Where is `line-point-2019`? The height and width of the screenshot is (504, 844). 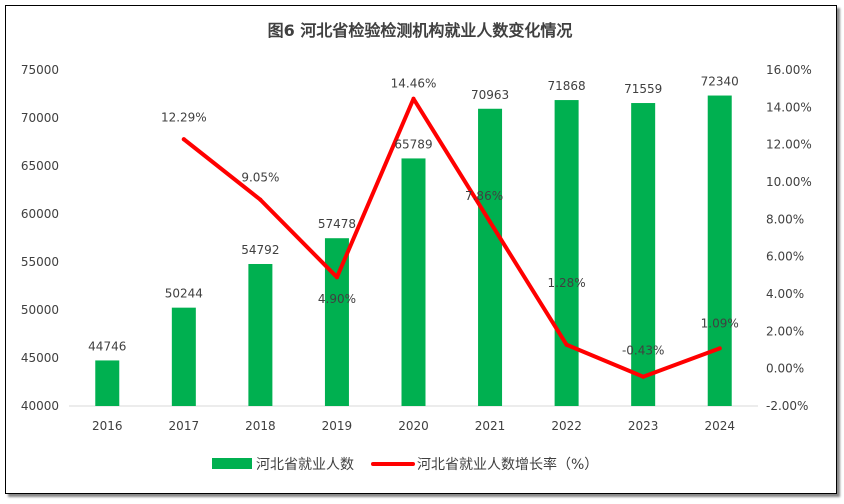
line-point-2019 is located at coordinates (336, 277).